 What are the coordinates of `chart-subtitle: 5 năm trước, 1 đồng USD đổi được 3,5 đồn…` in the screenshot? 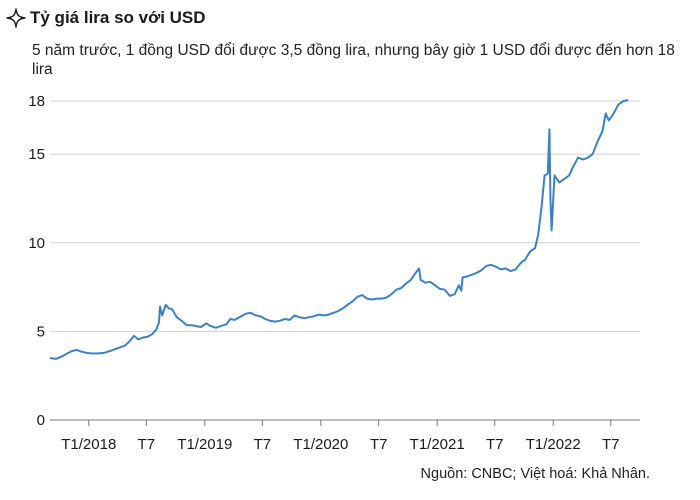 It's located at (353, 60).